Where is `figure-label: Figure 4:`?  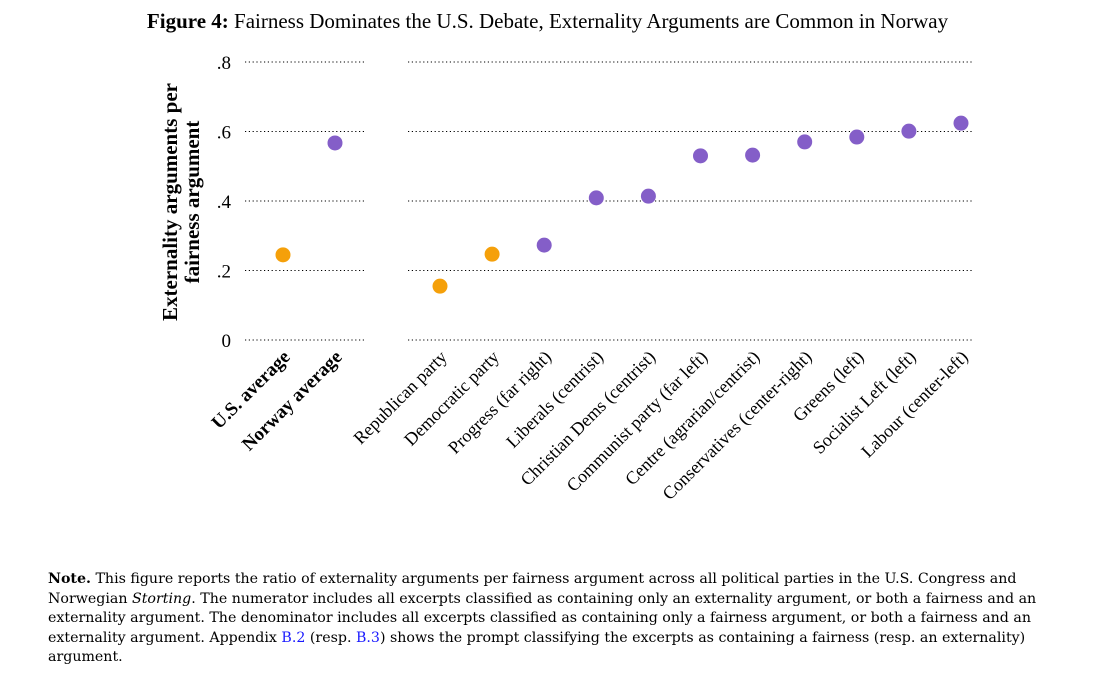 figure-label: Figure 4: is located at coordinates (187, 21).